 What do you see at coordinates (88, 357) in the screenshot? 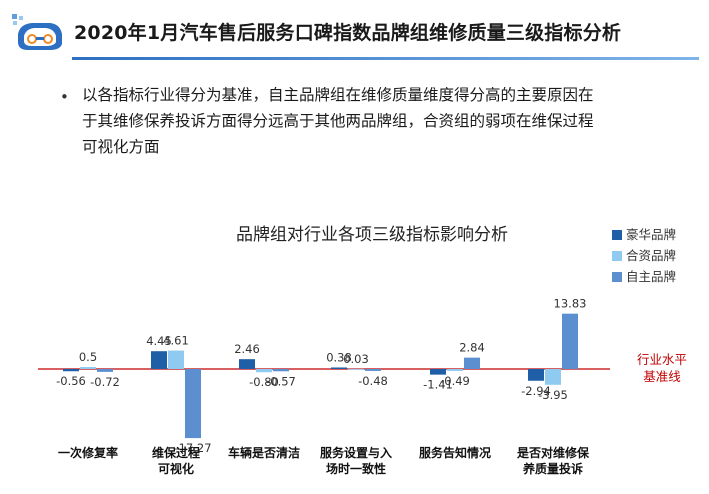
I see `data-label: 0.5` at bounding box center [88, 357].